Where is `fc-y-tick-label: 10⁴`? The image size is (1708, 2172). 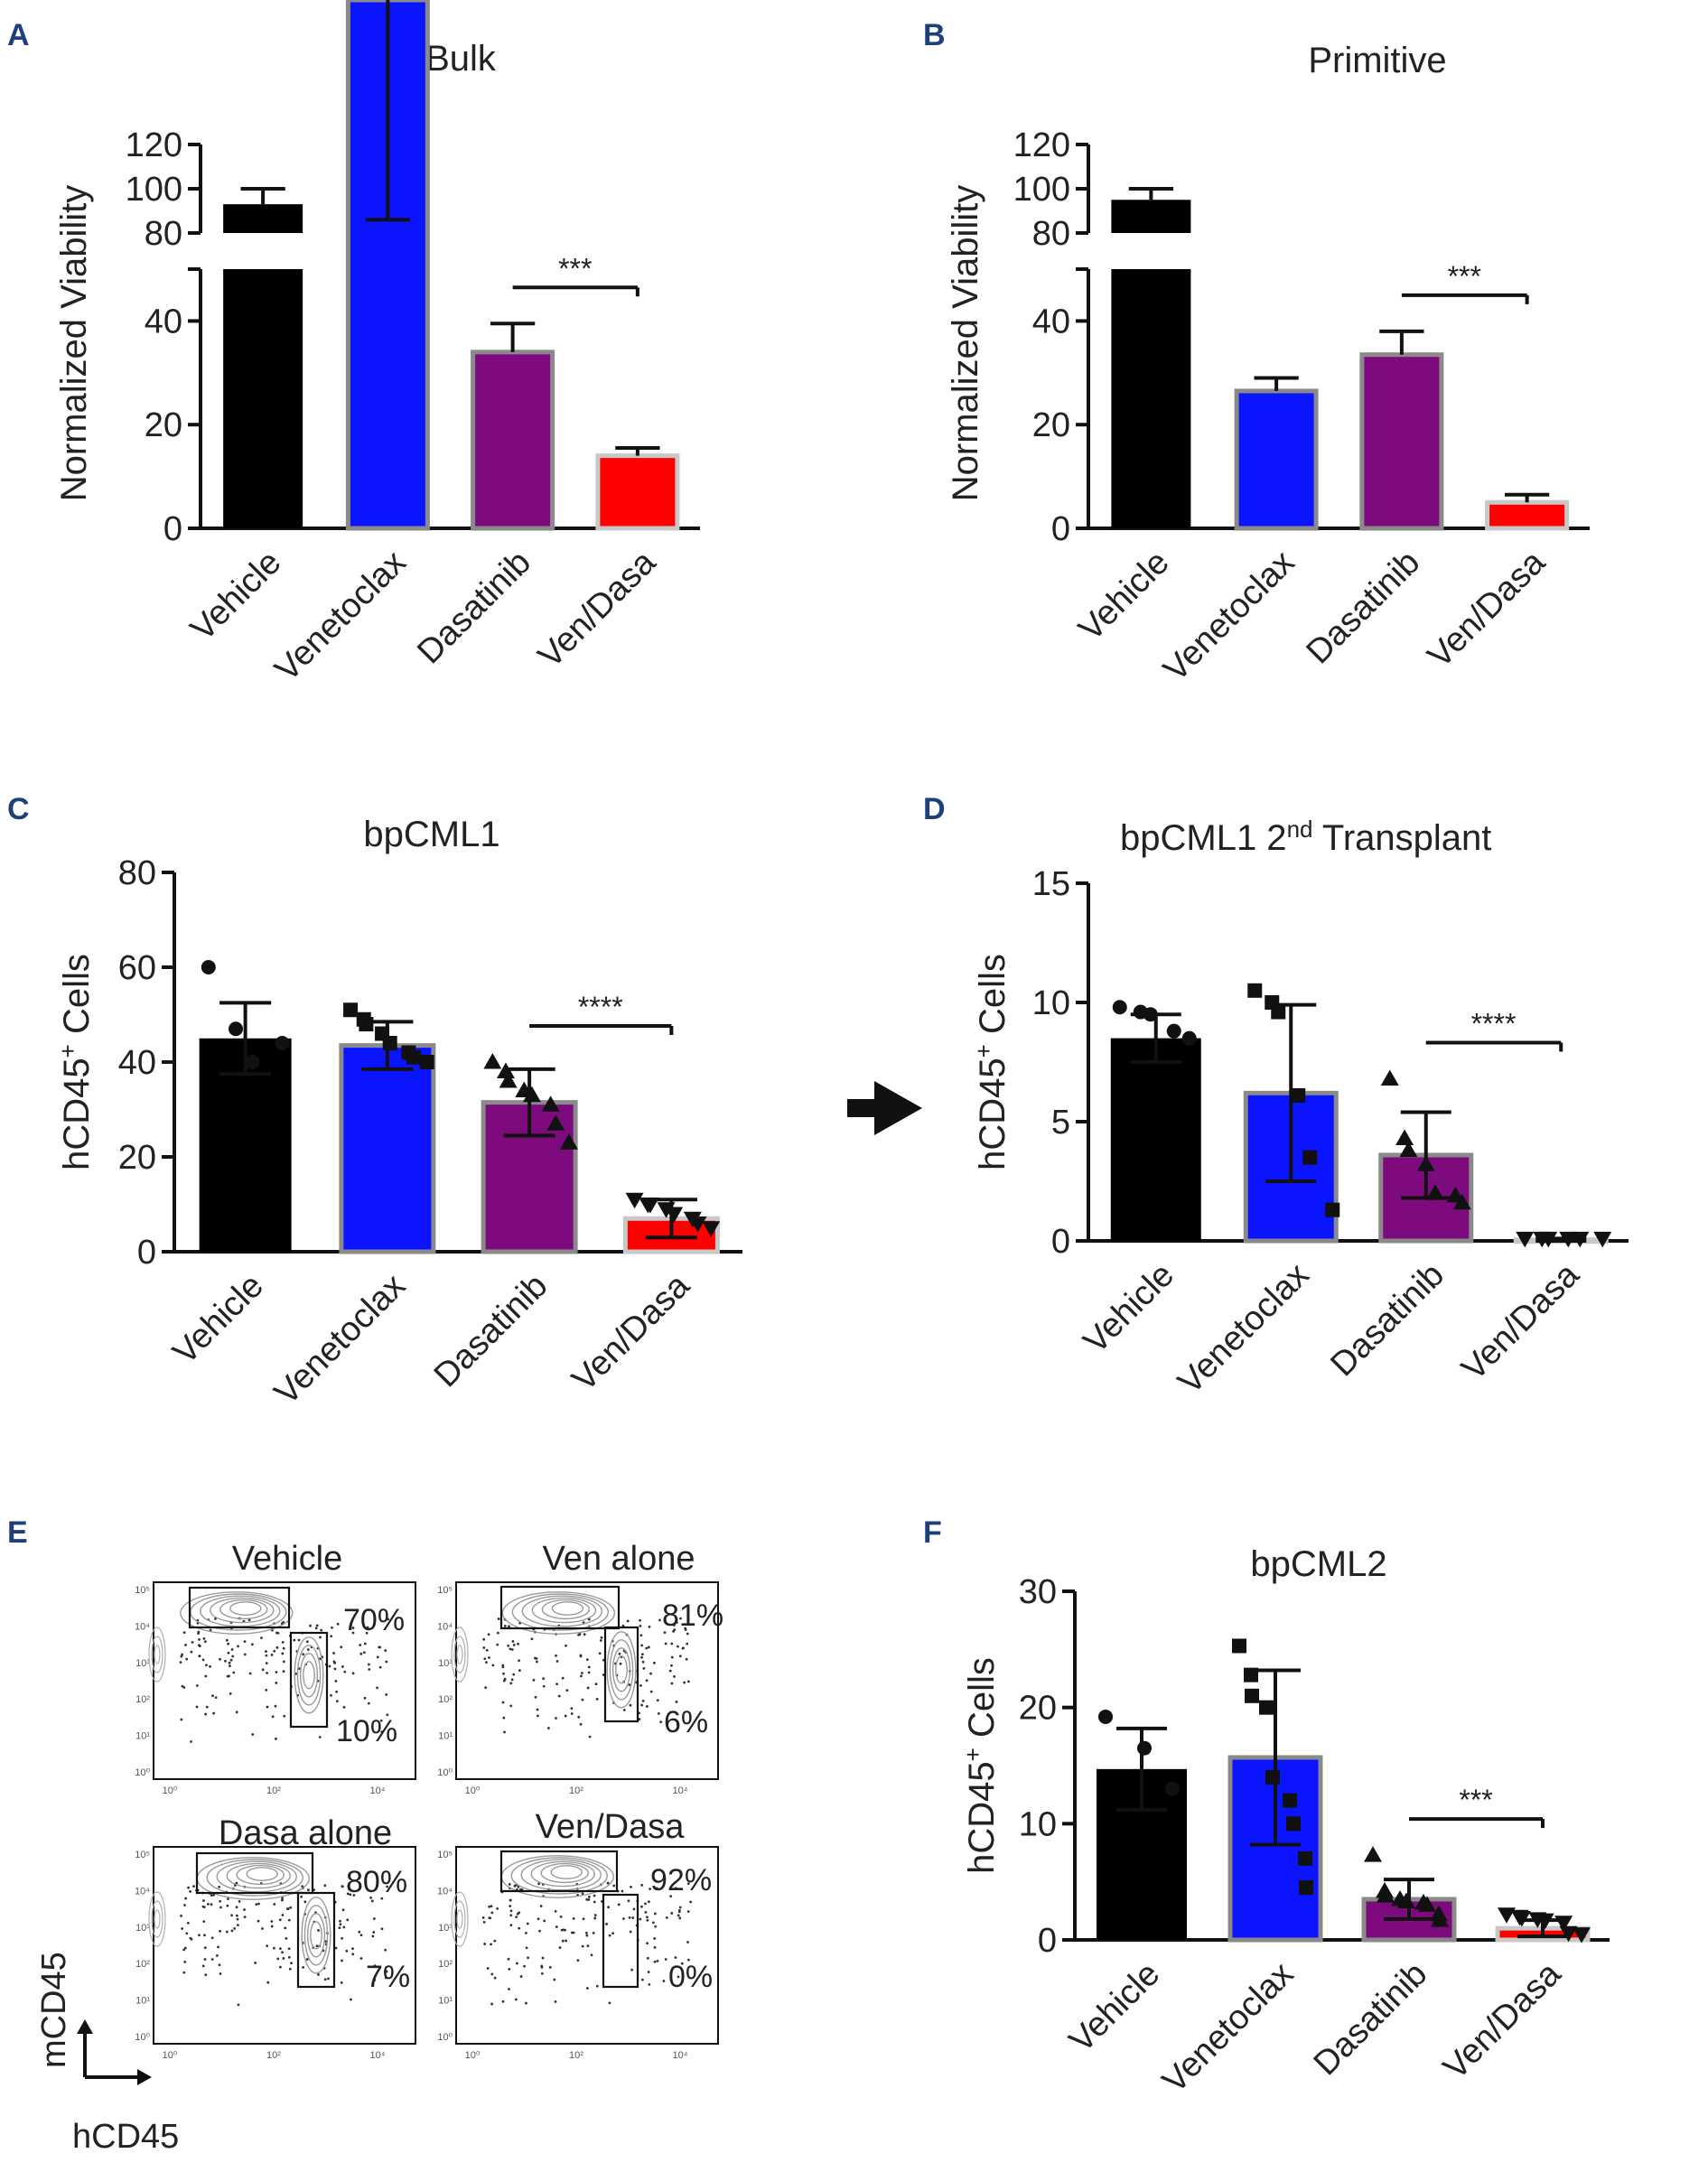
fc-y-tick-label: 10⁴ is located at coordinates (445, 1891).